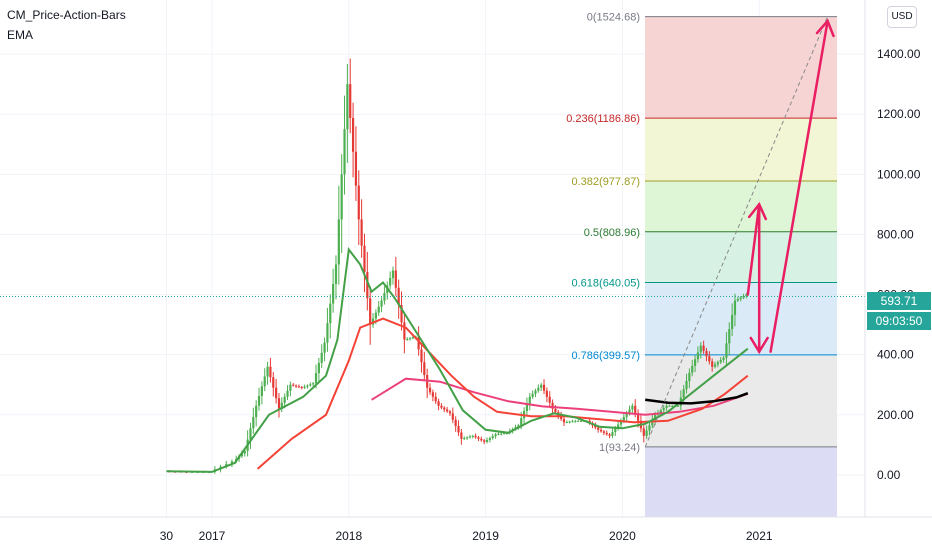 This screenshot has height=550, width=932. Describe the element at coordinates (697, 398) in the screenshot. I see `fit-curve-line` at that location.